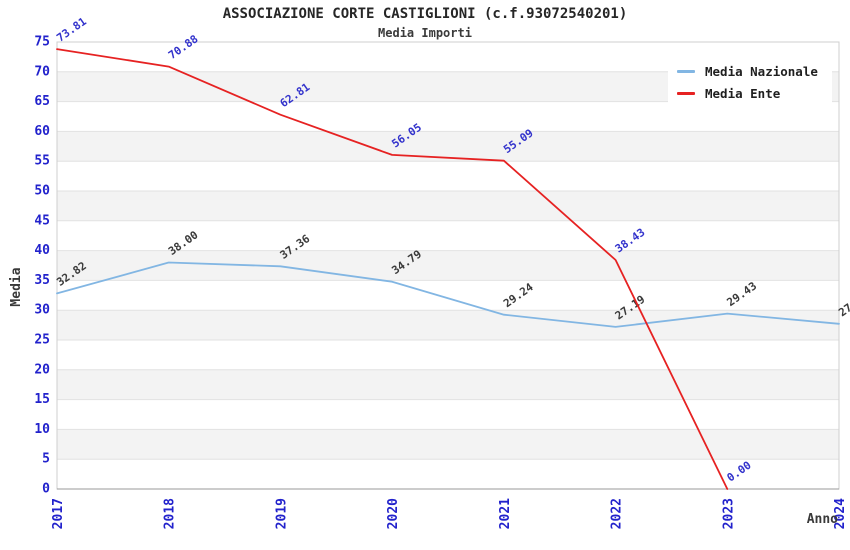 This screenshot has height=550, width=850. I want to click on y-tick-label: 0, so click(46, 489).